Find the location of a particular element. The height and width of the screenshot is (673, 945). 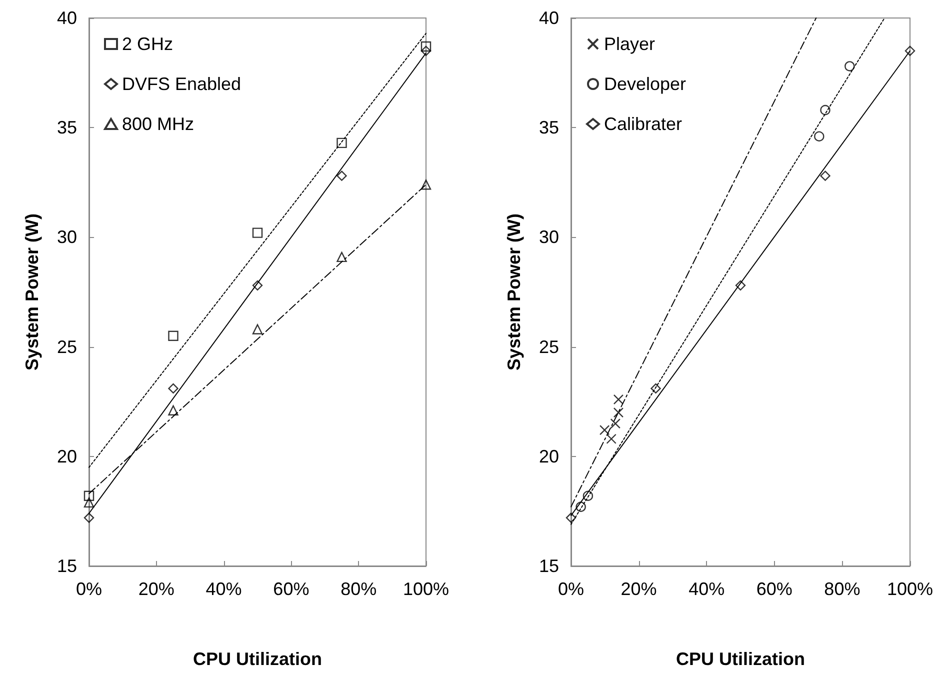

legend-label: Player is located at coordinates (630, 44).